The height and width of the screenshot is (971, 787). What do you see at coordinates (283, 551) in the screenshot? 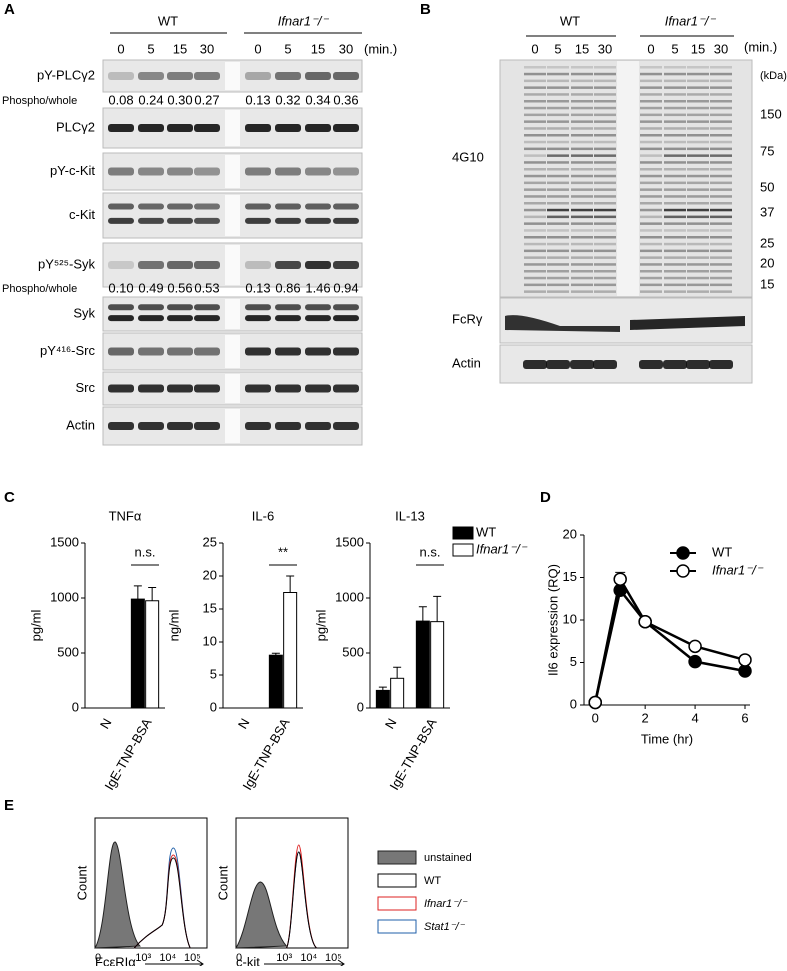
I see `annotation: **` at bounding box center [283, 551].